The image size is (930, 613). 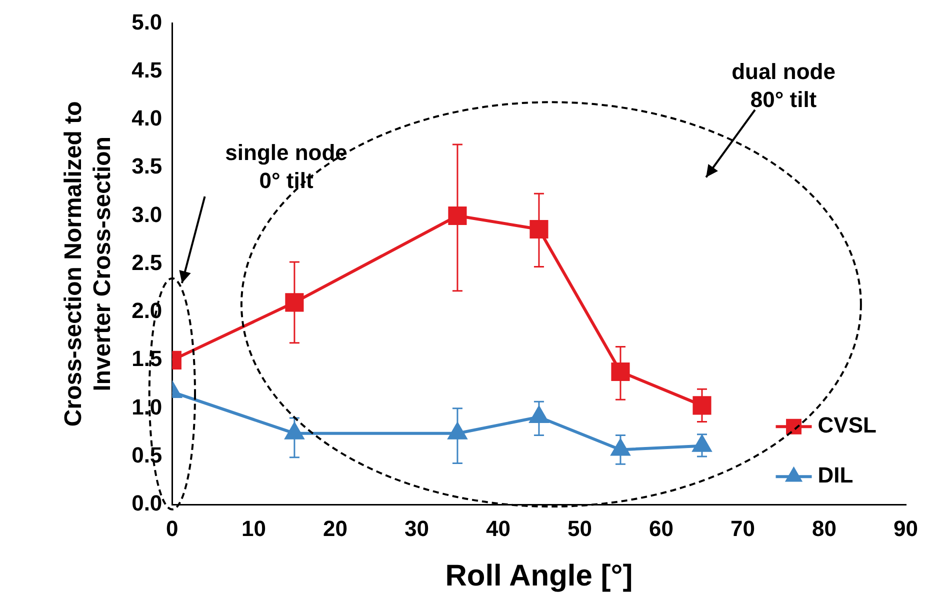 I want to click on annotation: dual node 80° tilt, so click(x=784, y=85).